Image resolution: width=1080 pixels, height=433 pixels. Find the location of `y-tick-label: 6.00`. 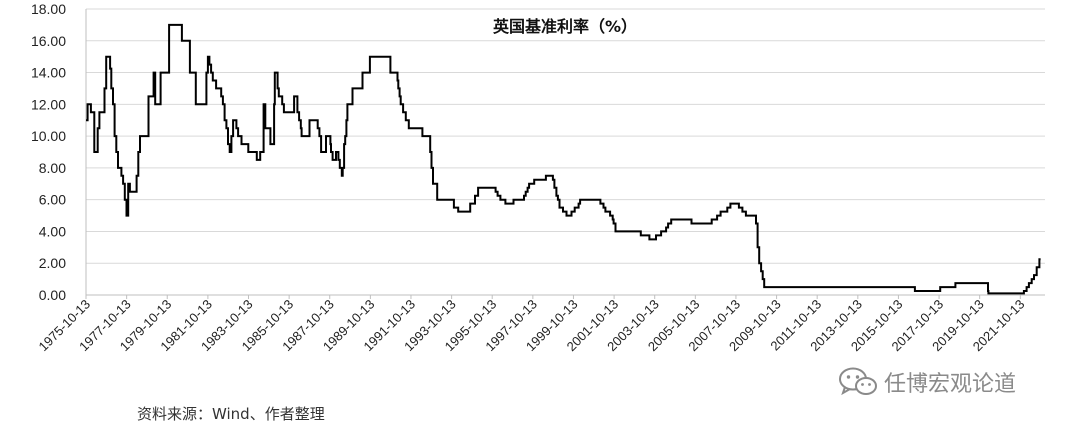

y-tick-label: 6.00 is located at coordinates (52, 200).